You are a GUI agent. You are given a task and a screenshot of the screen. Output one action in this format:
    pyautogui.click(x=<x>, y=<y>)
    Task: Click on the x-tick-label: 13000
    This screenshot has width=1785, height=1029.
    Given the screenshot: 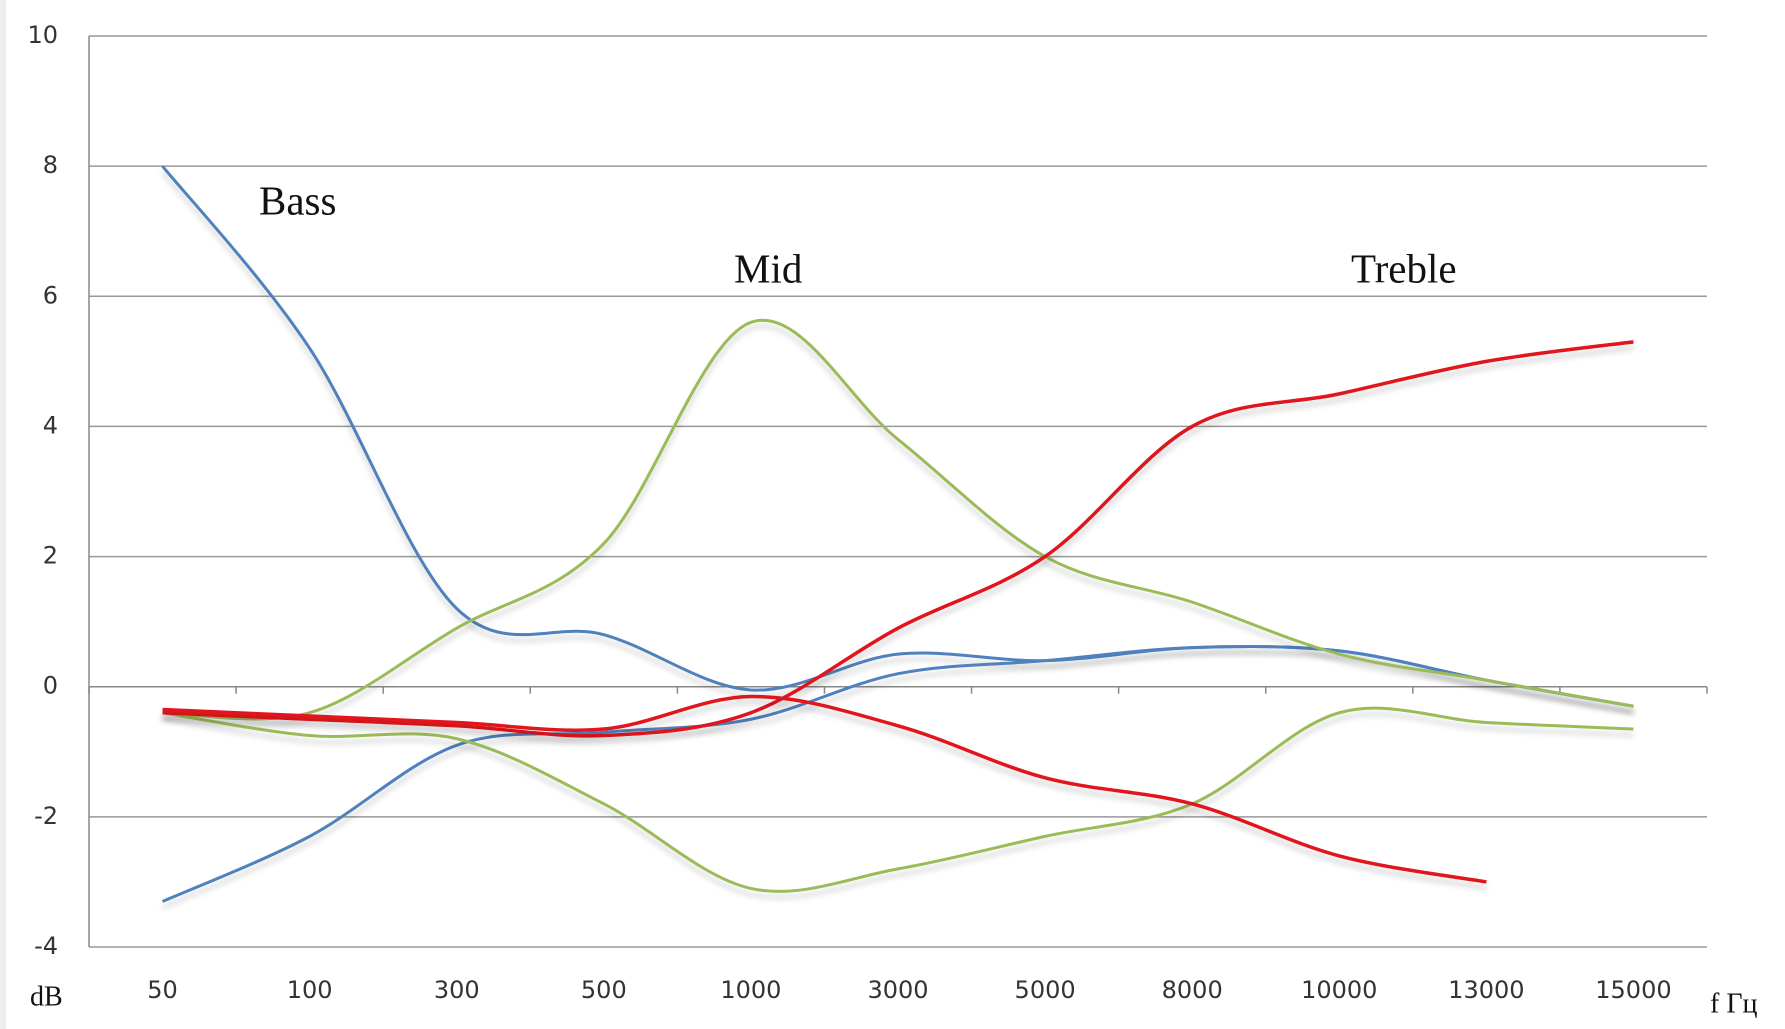 What is the action you would take?
    pyautogui.click(x=1486, y=990)
    